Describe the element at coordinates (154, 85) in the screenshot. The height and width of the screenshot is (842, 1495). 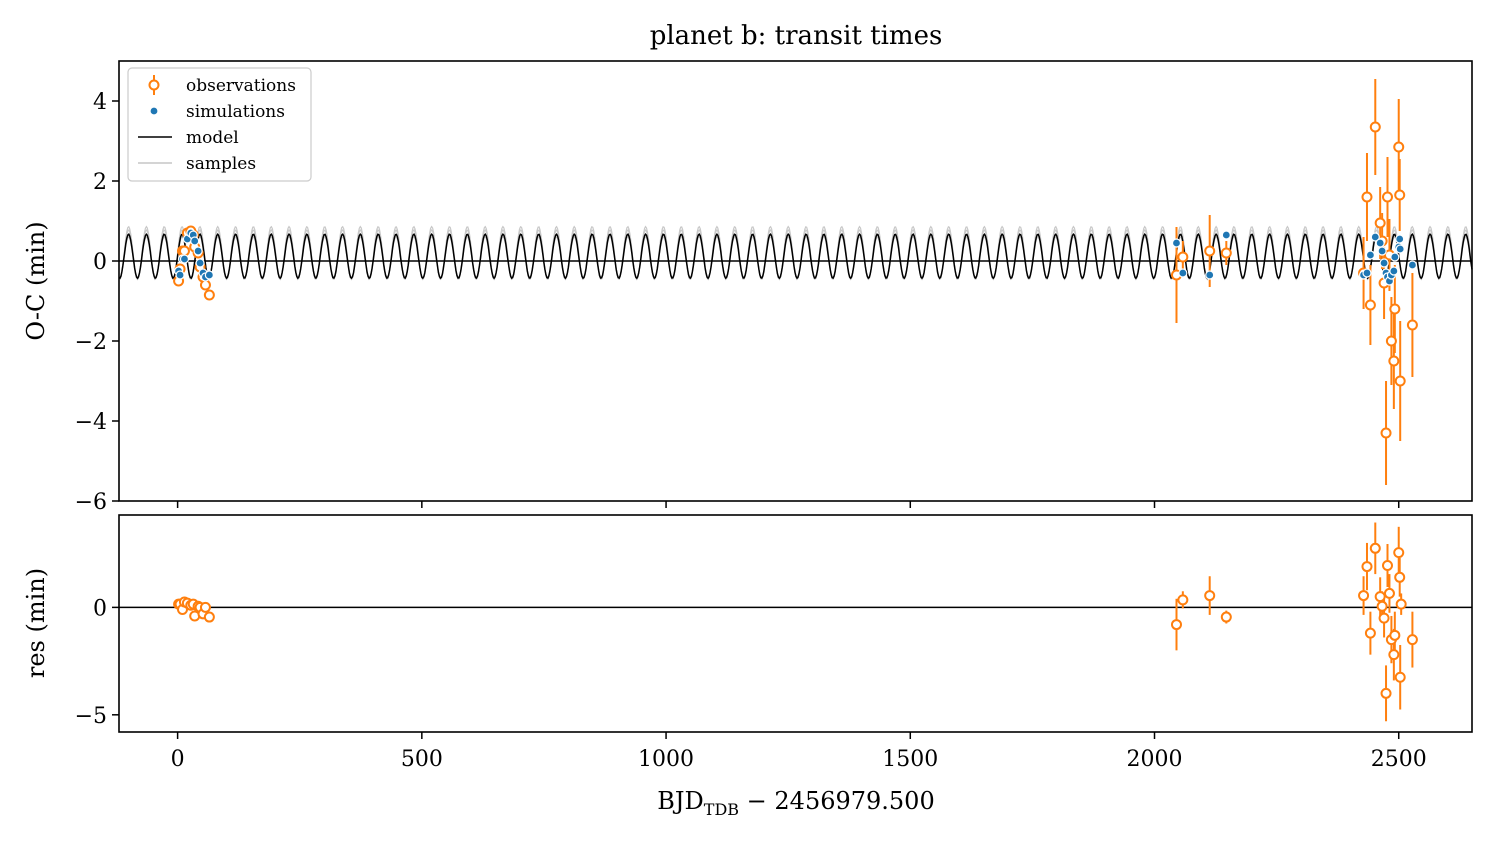
I see `legend-observations-marker` at that location.